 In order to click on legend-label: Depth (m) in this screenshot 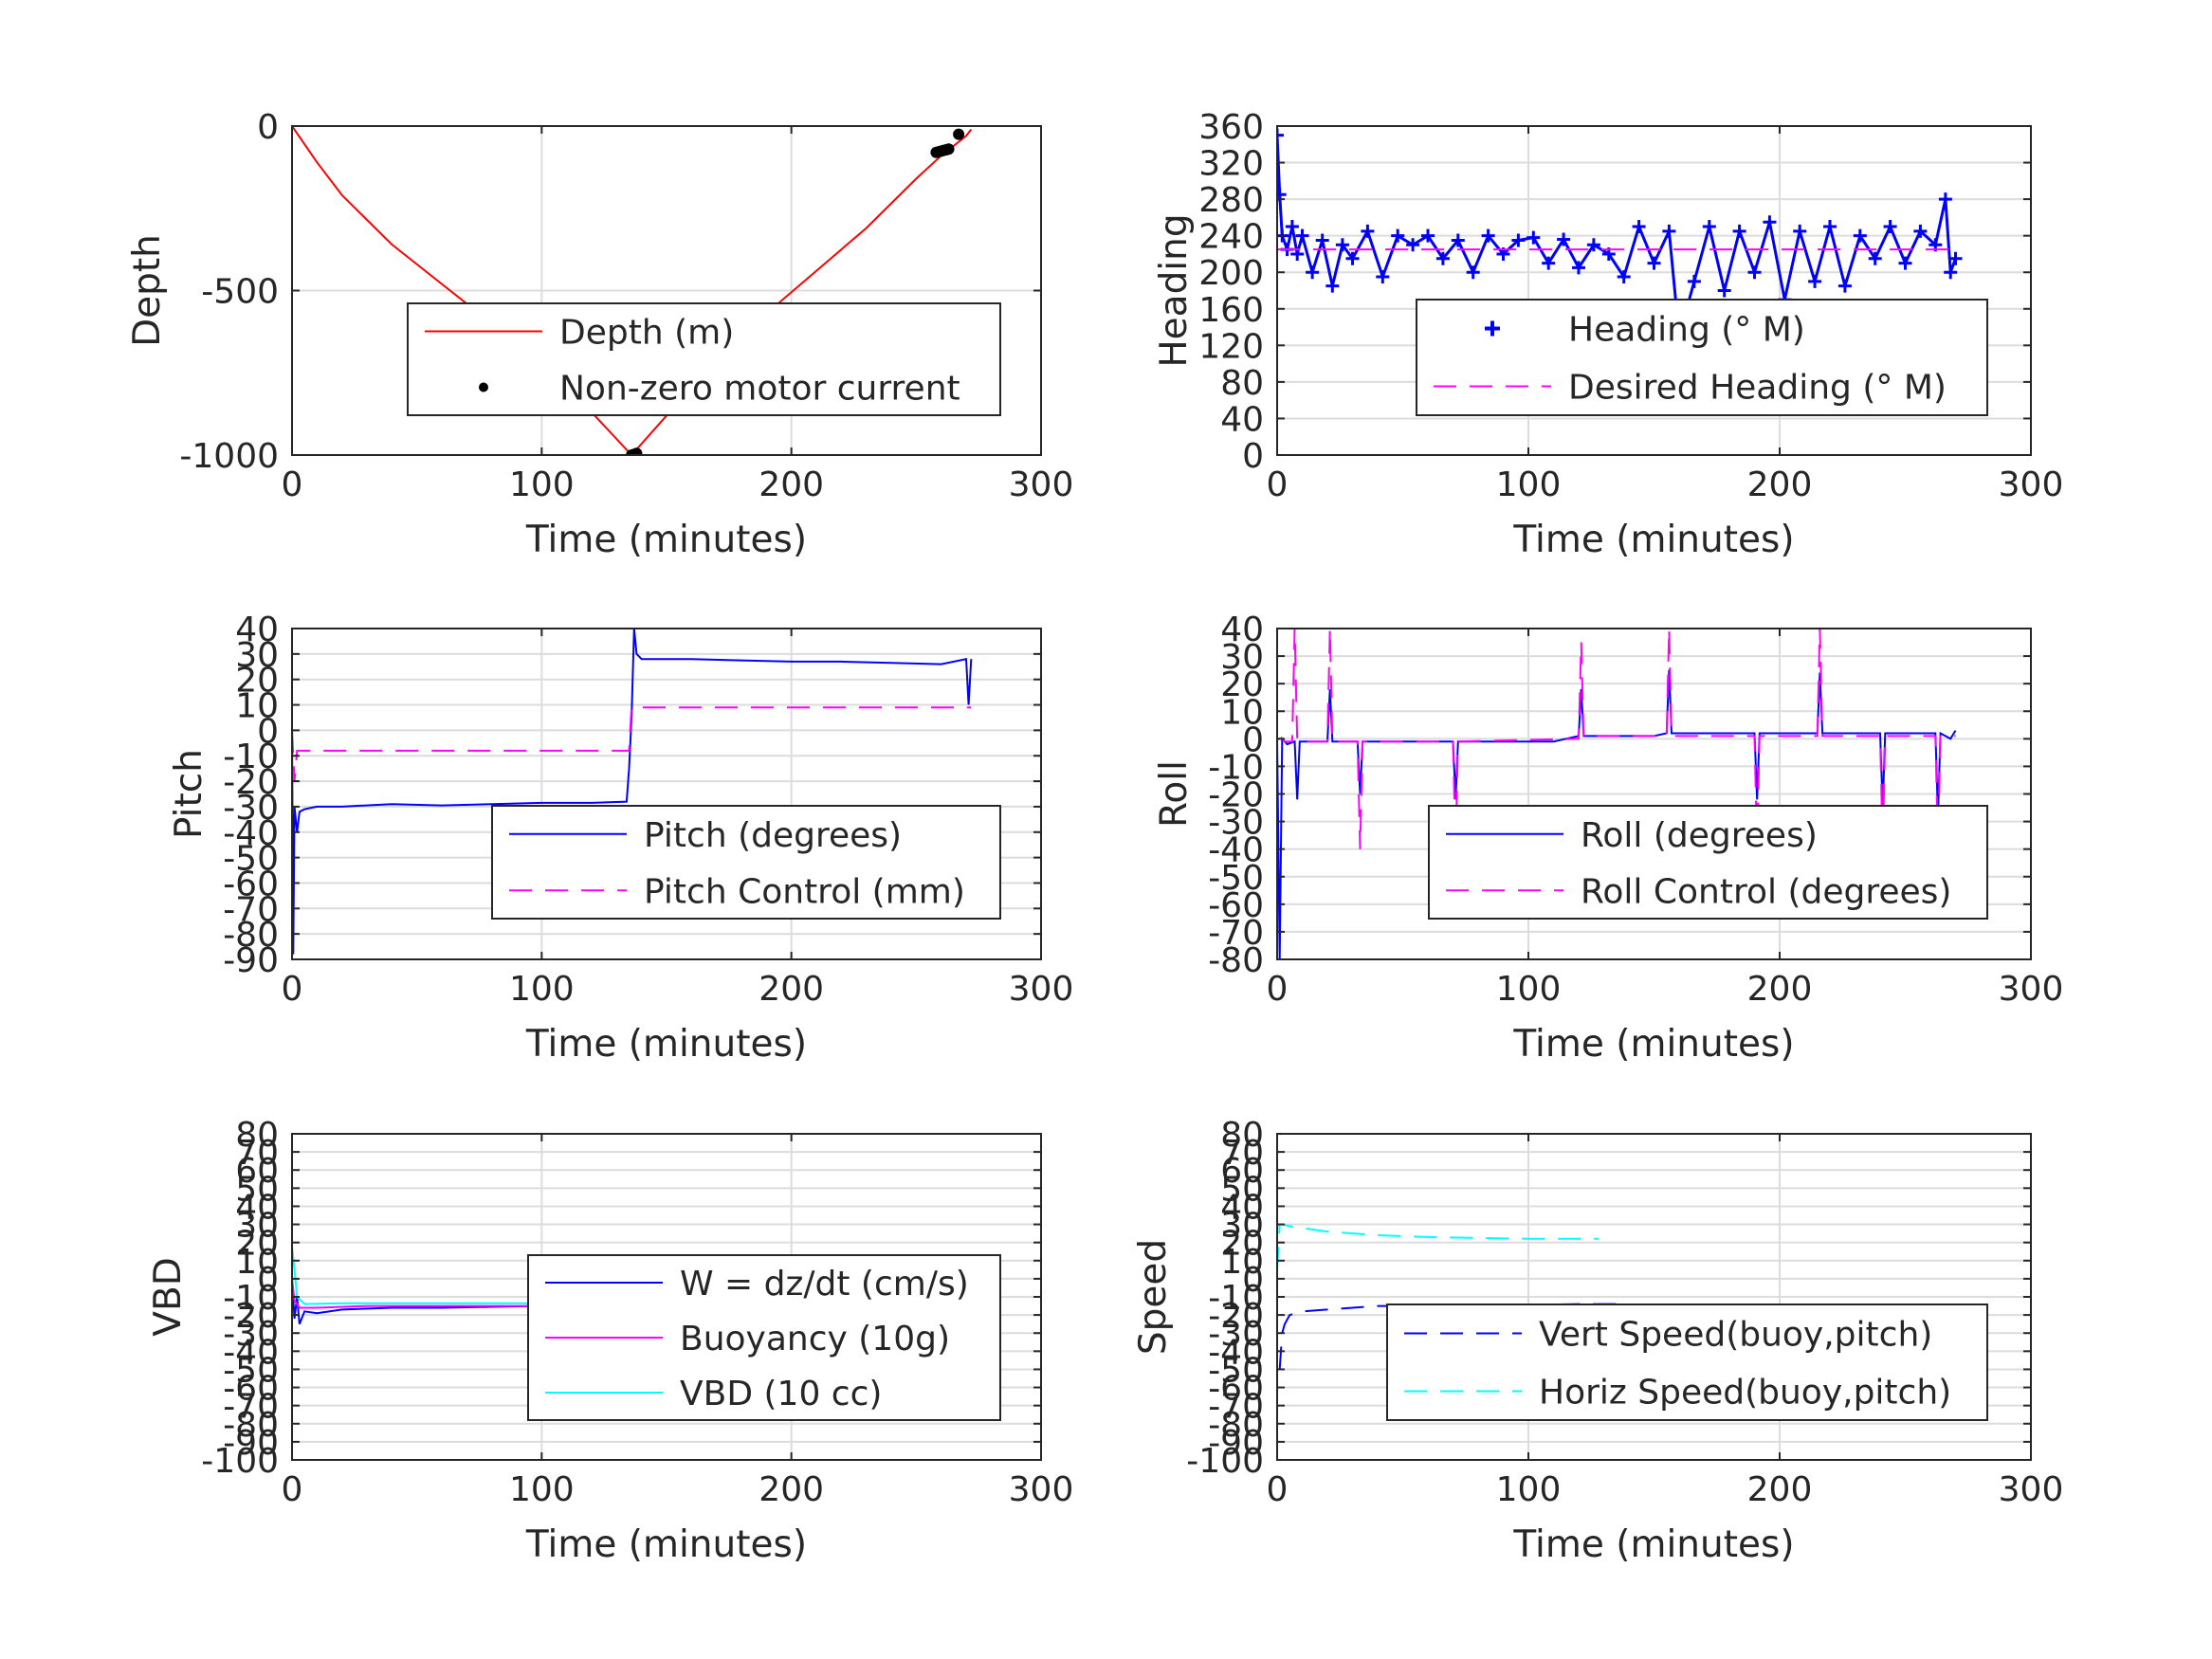, I will do `click(646, 333)`.